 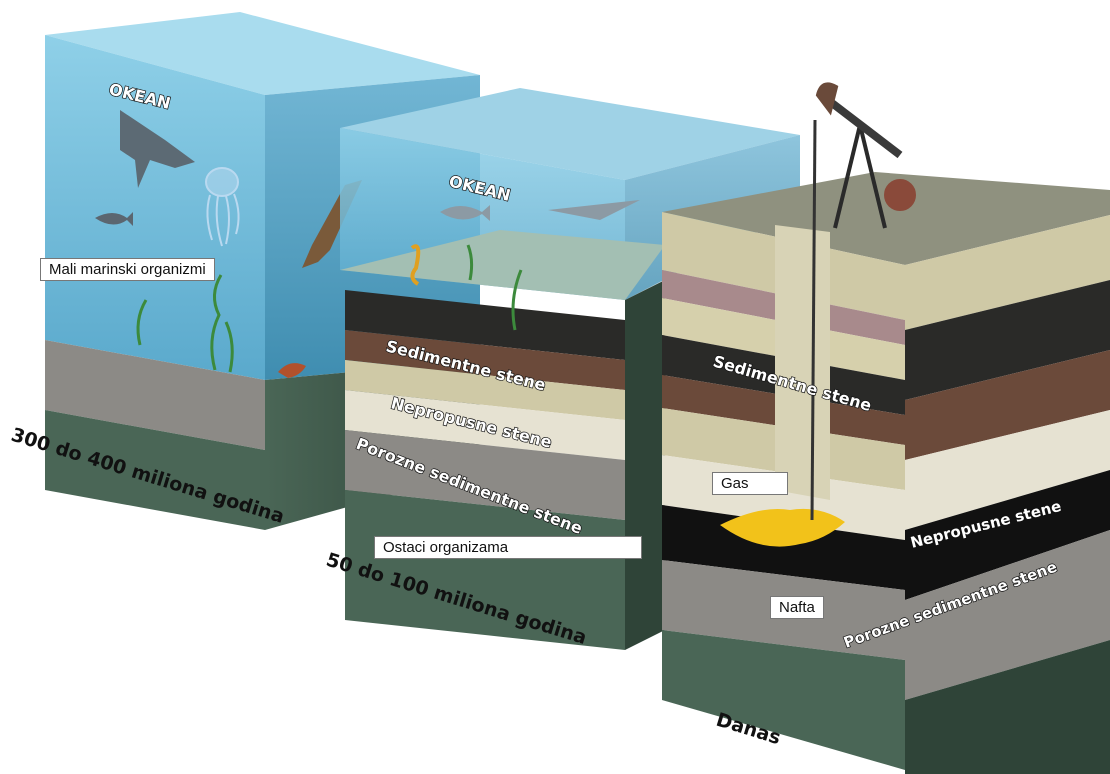 What do you see at coordinates (508, 547) in the screenshot?
I see `remains-callout: Ostaci organizama` at bounding box center [508, 547].